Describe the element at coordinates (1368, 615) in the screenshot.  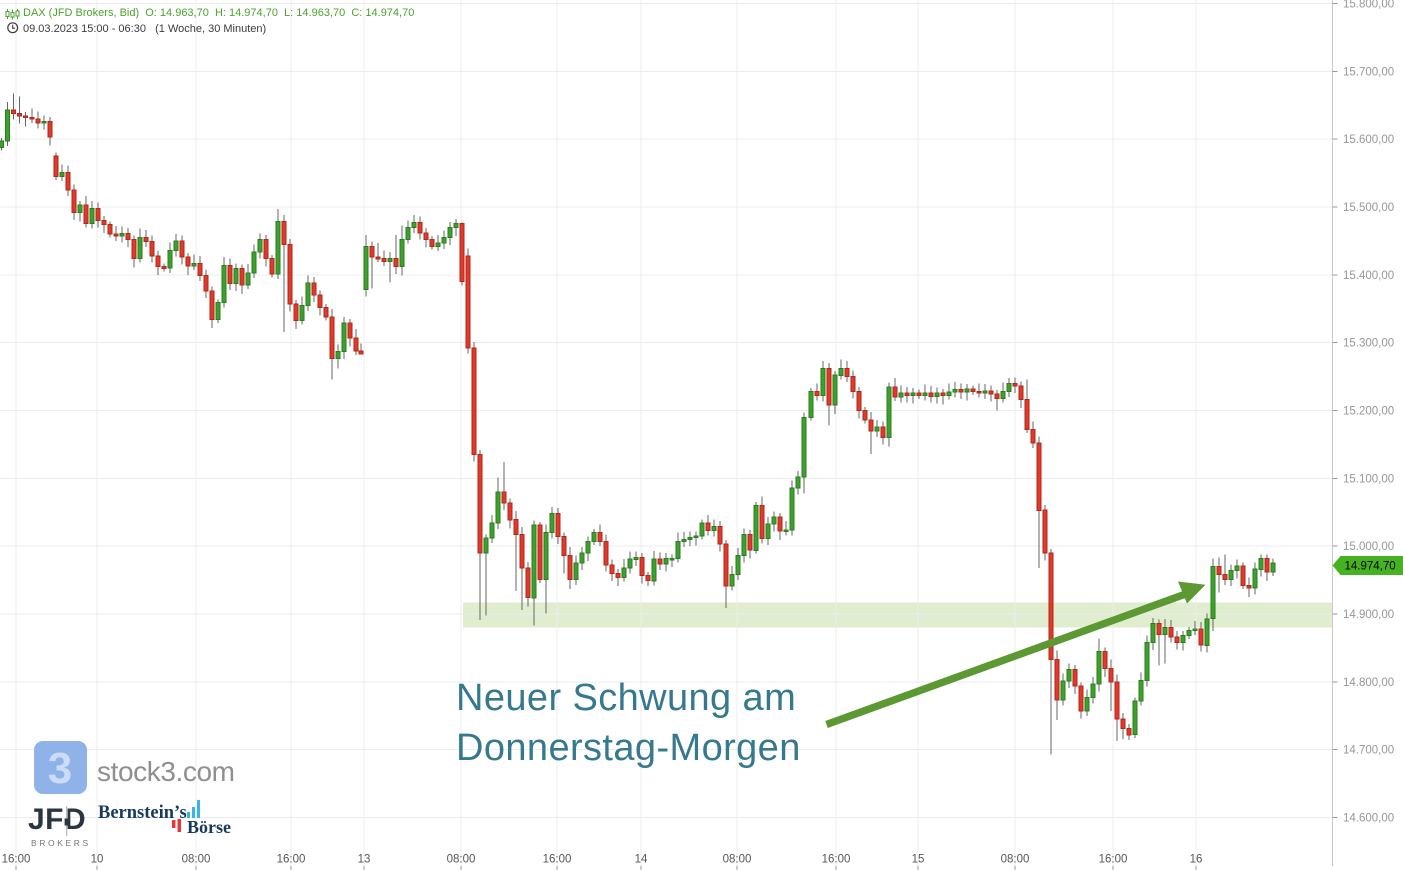
I see `svg-text: 14.900,00` at that location.